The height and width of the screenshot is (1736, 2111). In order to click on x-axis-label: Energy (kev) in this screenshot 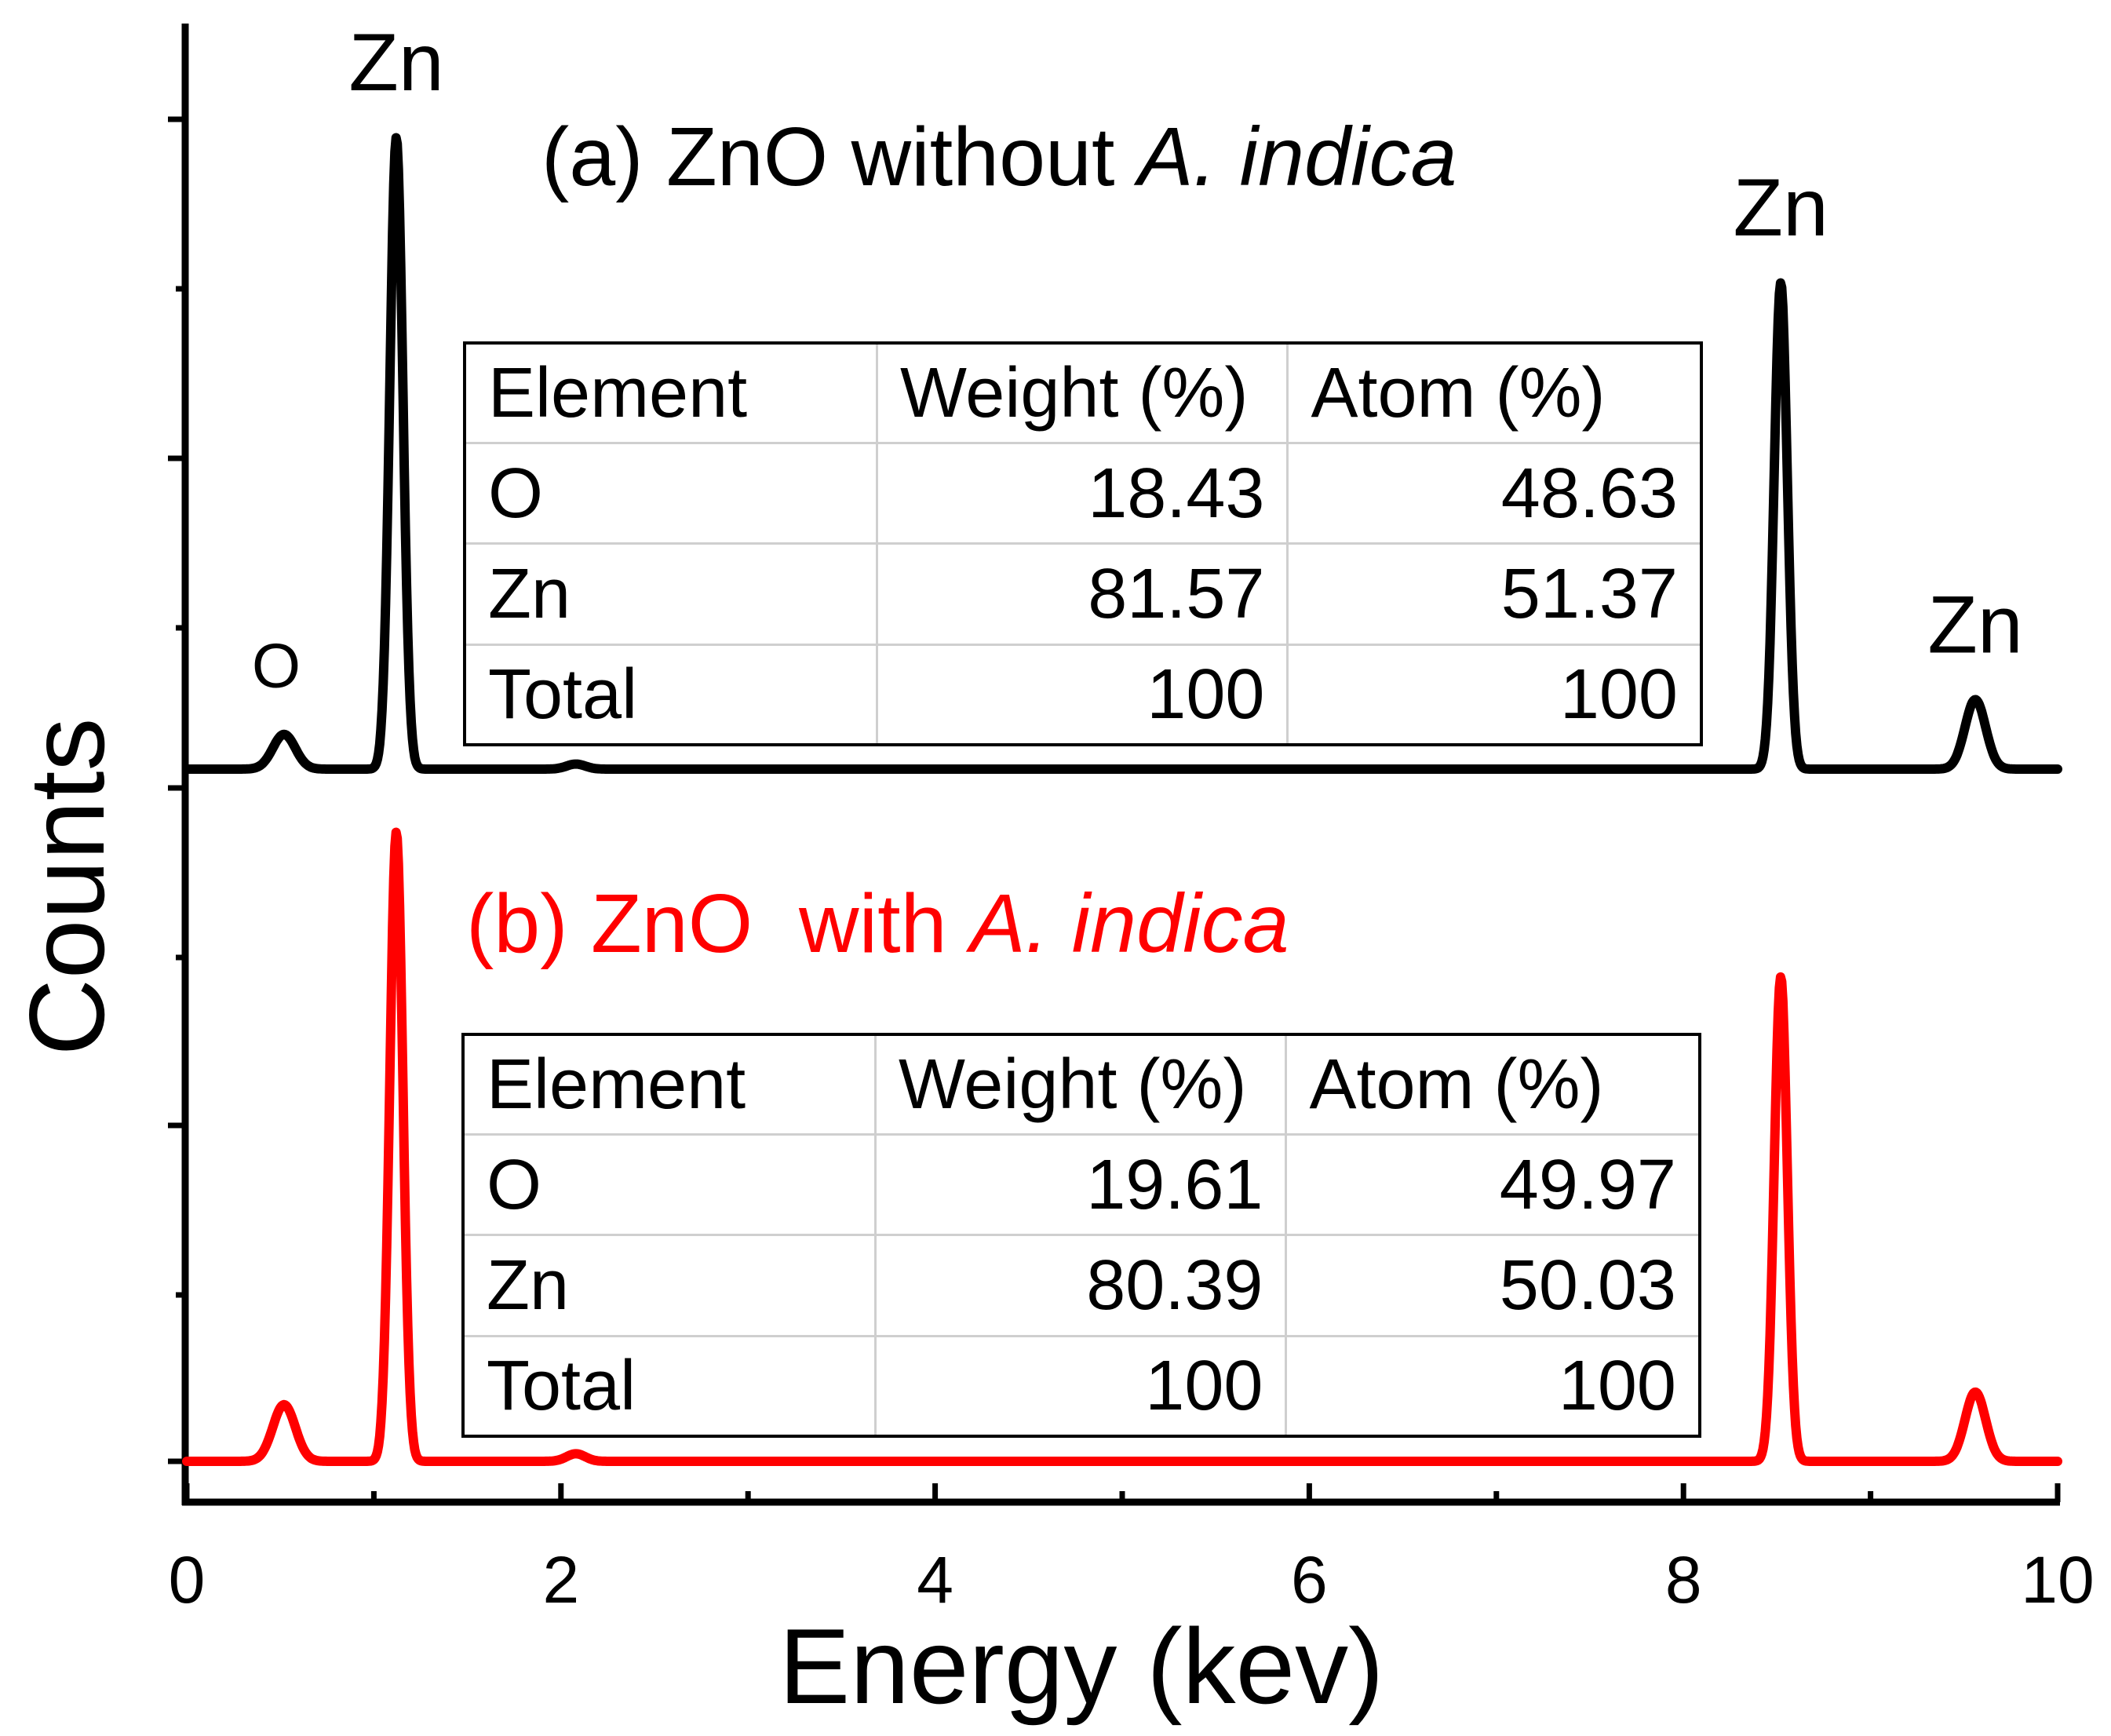, I will do `click(1081, 1666)`.